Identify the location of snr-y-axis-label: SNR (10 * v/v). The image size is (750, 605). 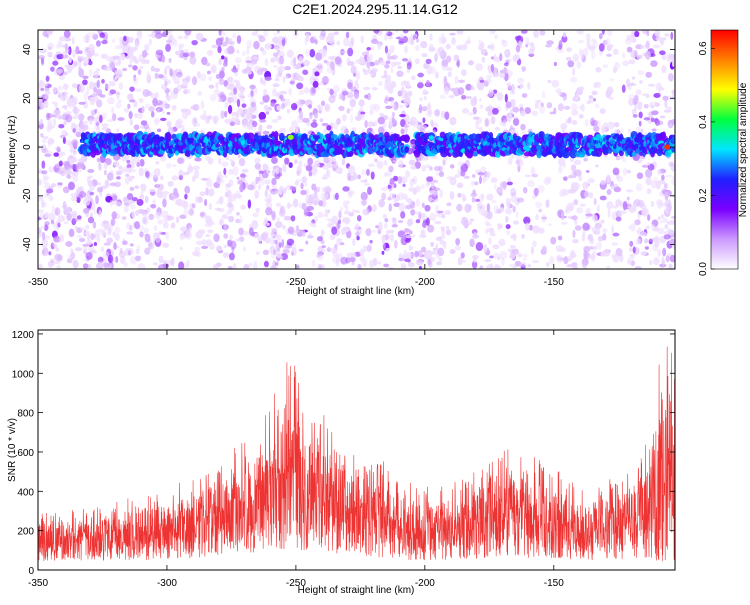
(12, 450).